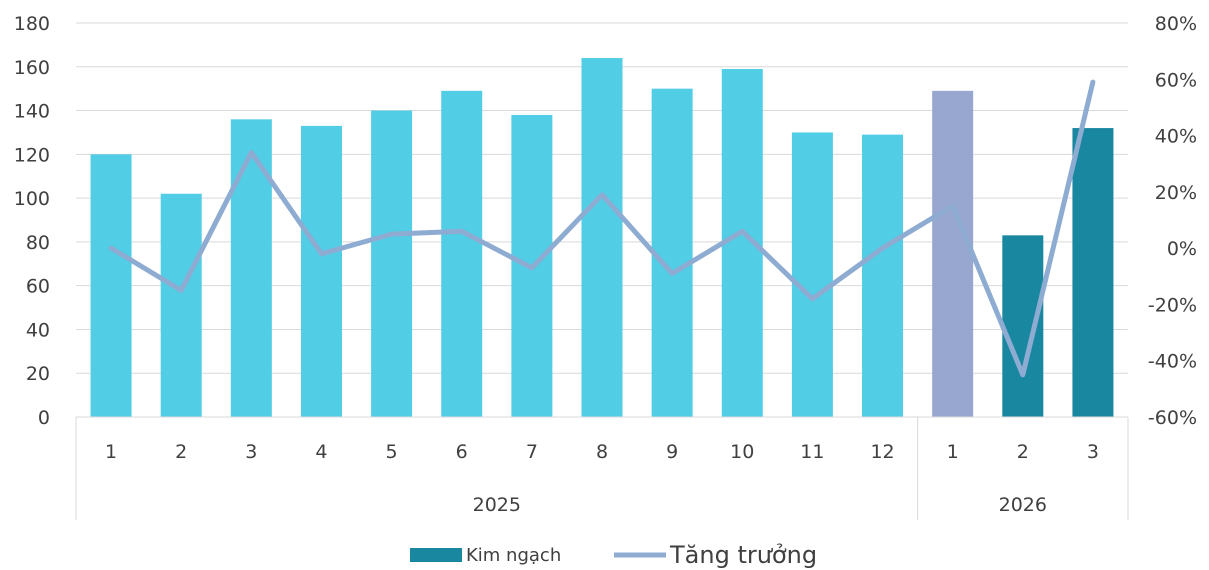  I want to click on legend-swatch-kim-ngach, so click(436, 555).